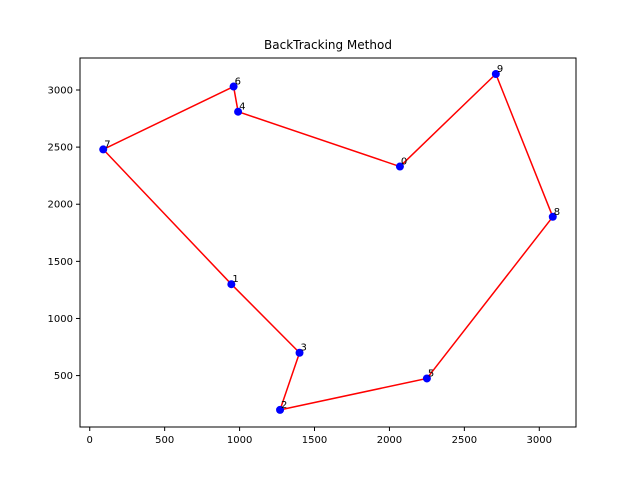  I want to click on x-tick-label: 500, so click(164, 440).